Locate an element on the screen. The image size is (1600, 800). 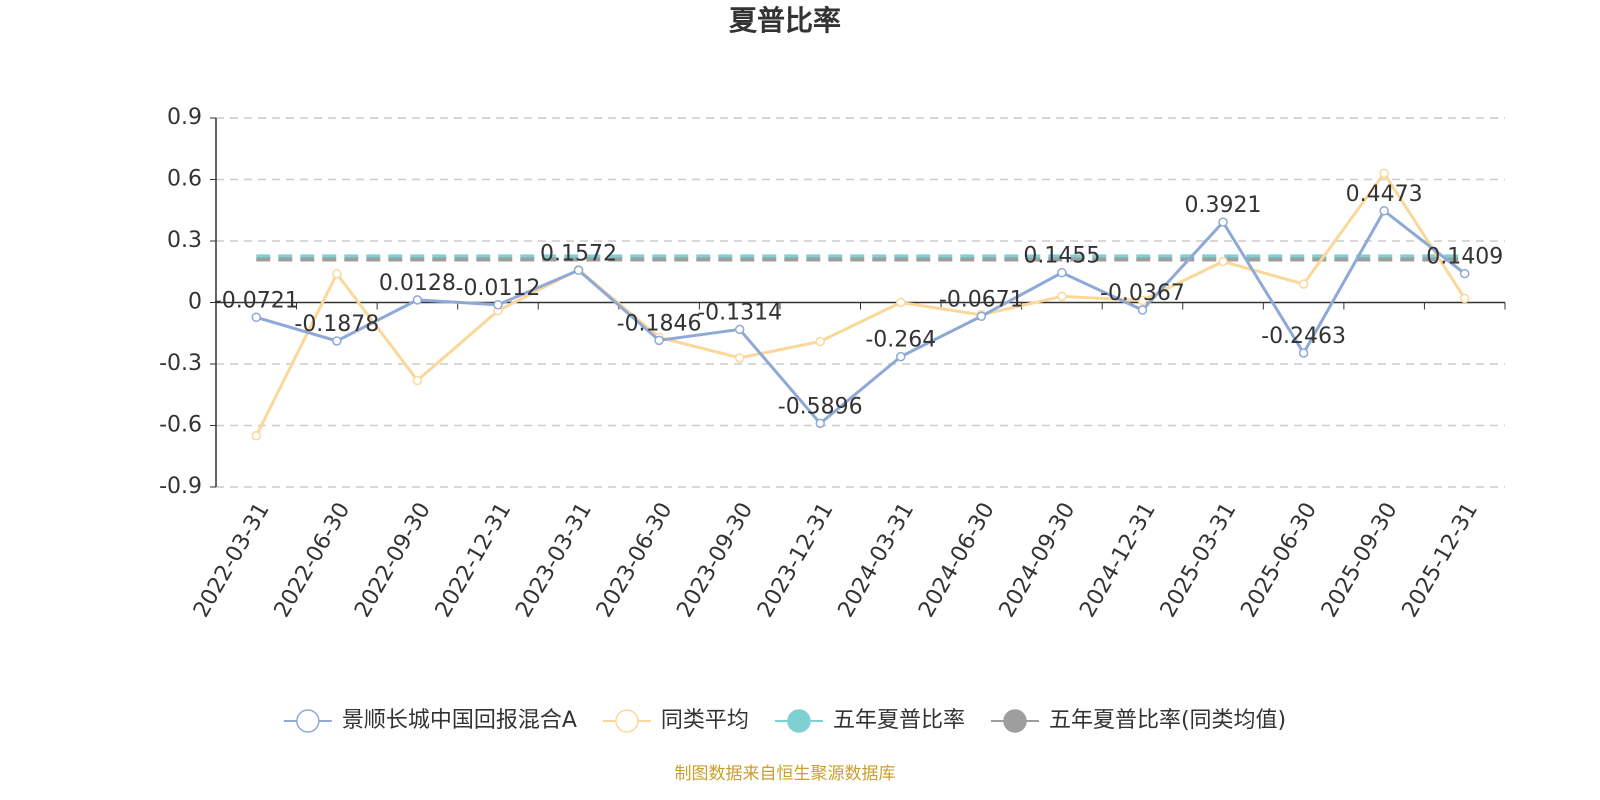
x-tick-label: 2025-09-30 is located at coordinates (1360, 560).